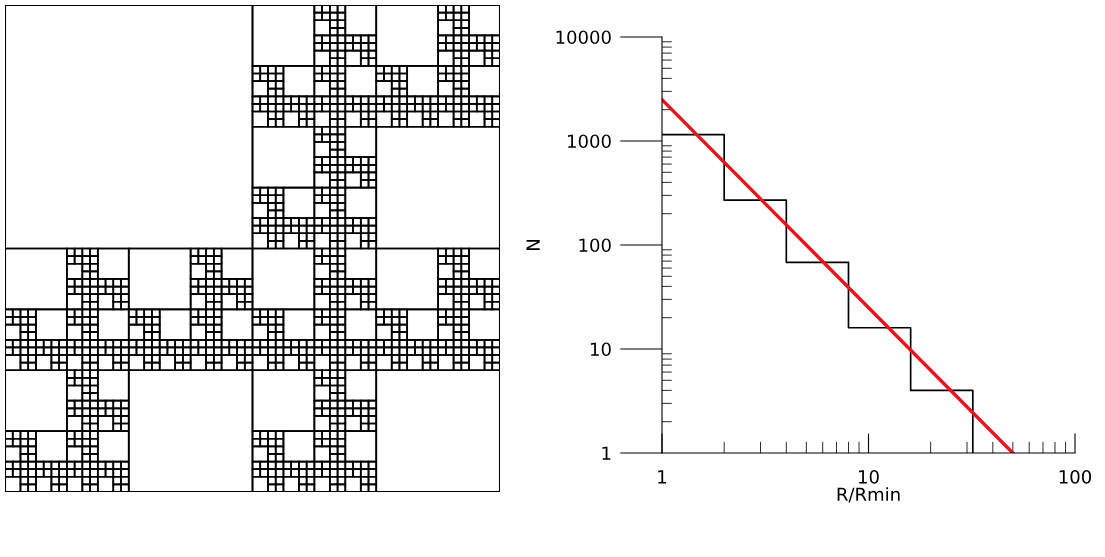 The height and width of the screenshot is (557, 1105). Describe the element at coordinates (869, 476) in the screenshot. I see `x-tick-label: 10` at that location.